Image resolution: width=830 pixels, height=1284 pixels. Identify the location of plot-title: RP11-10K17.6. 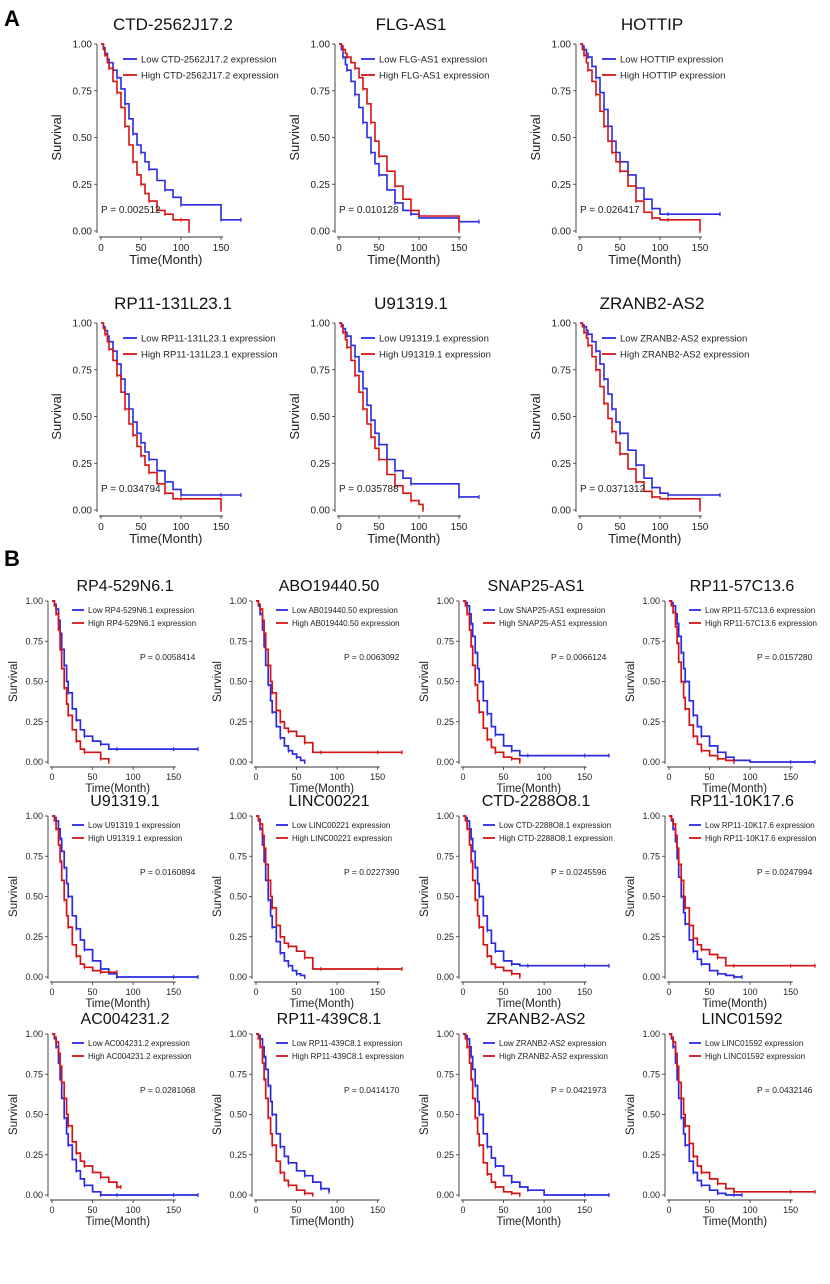
(742, 801).